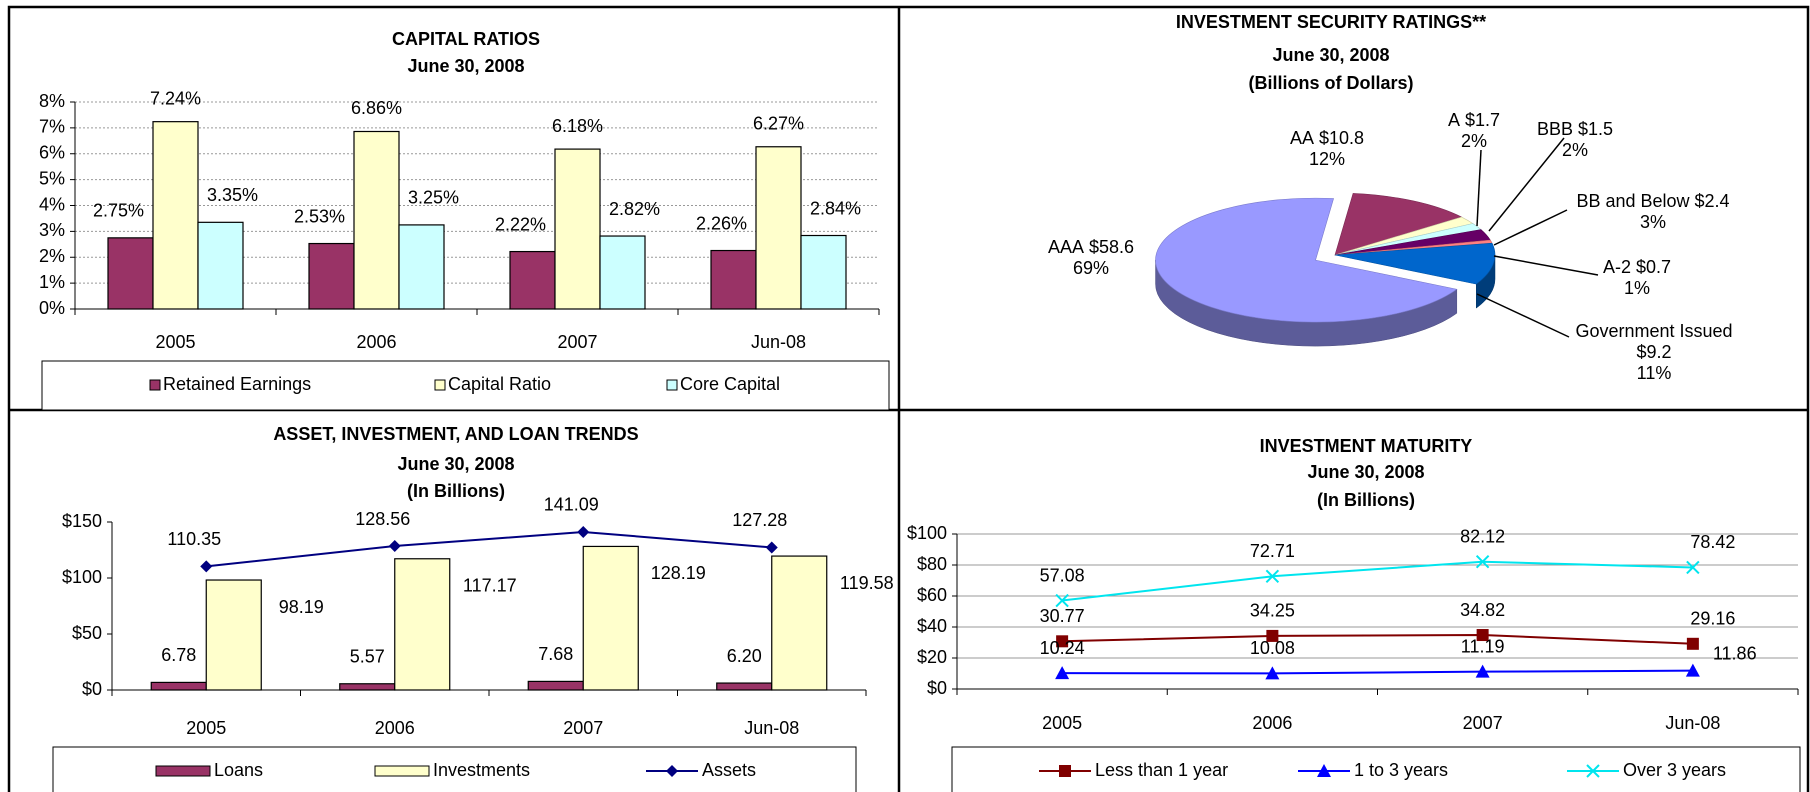 This screenshot has width=1810, height=792. I want to click on legend-label: Less than 1 year, so click(1161, 770).